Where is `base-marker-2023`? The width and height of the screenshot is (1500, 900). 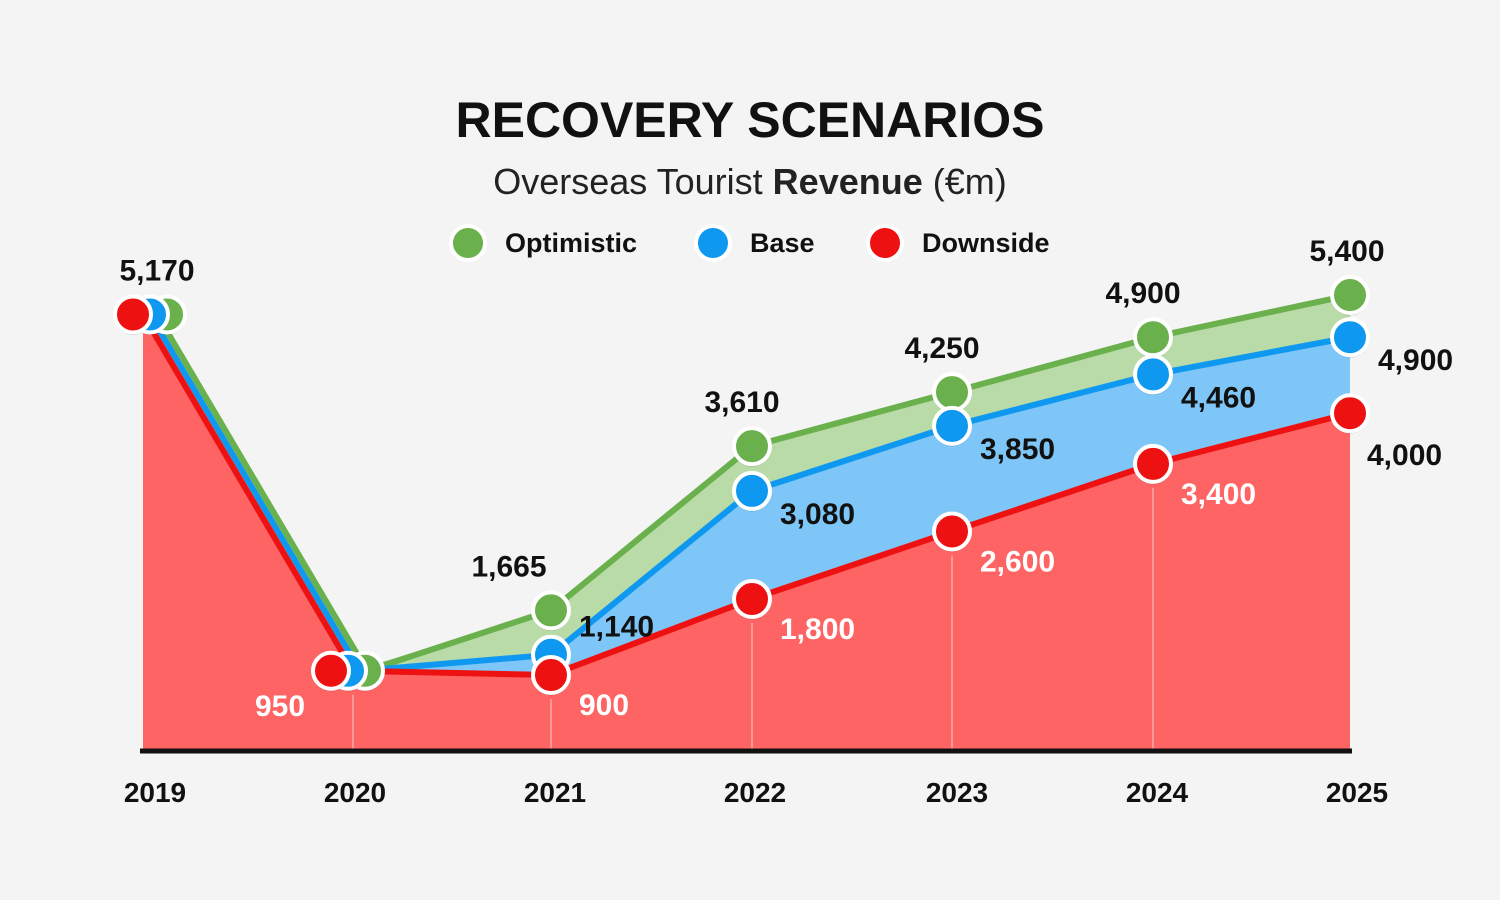 base-marker-2023 is located at coordinates (952, 425).